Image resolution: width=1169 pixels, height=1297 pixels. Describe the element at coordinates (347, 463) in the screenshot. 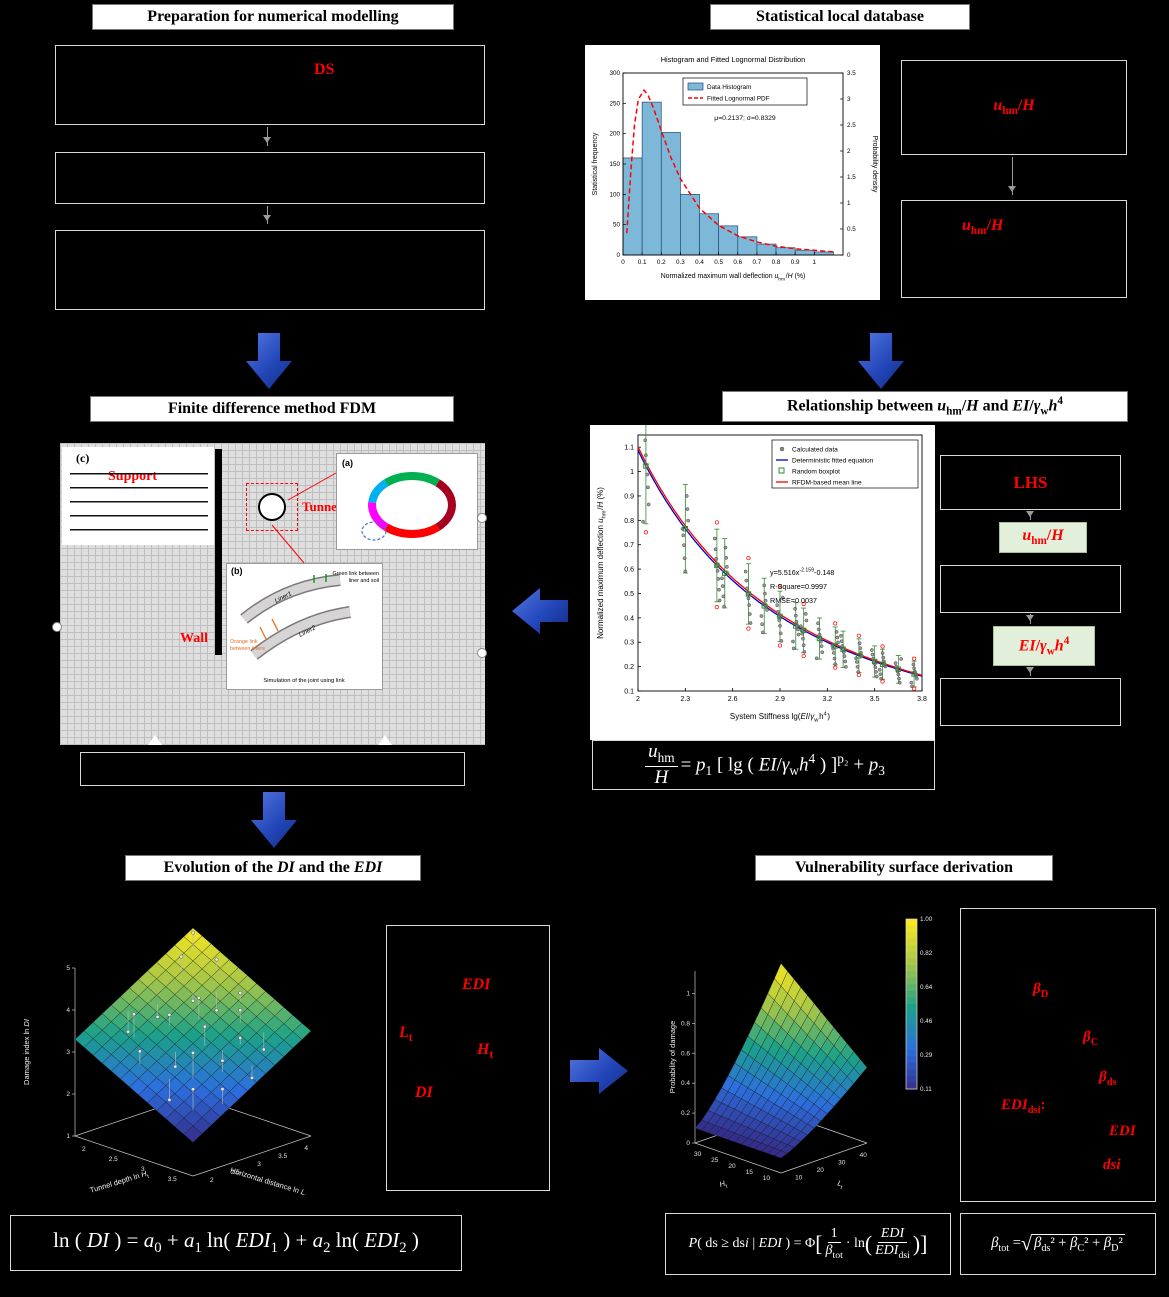

I see `subfigure-a-label: (a)` at that location.